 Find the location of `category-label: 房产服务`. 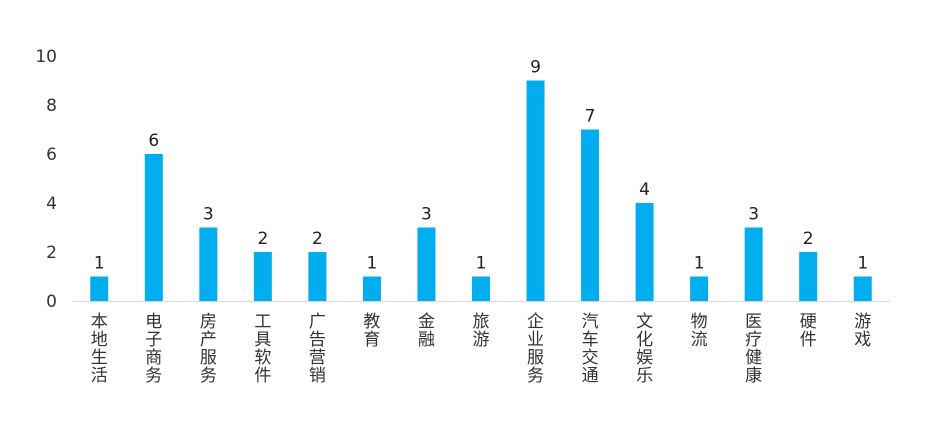

category-label: 房产服务 is located at coordinates (208, 349).